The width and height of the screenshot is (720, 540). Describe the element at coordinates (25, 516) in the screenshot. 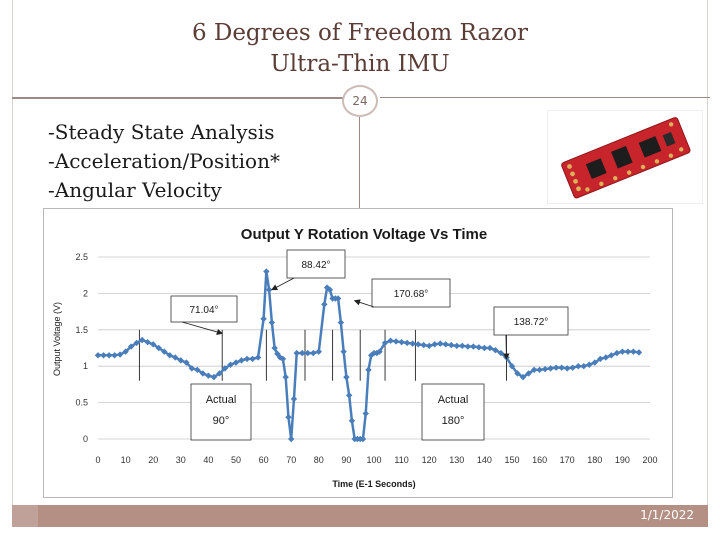

I see `footer-accent` at that location.